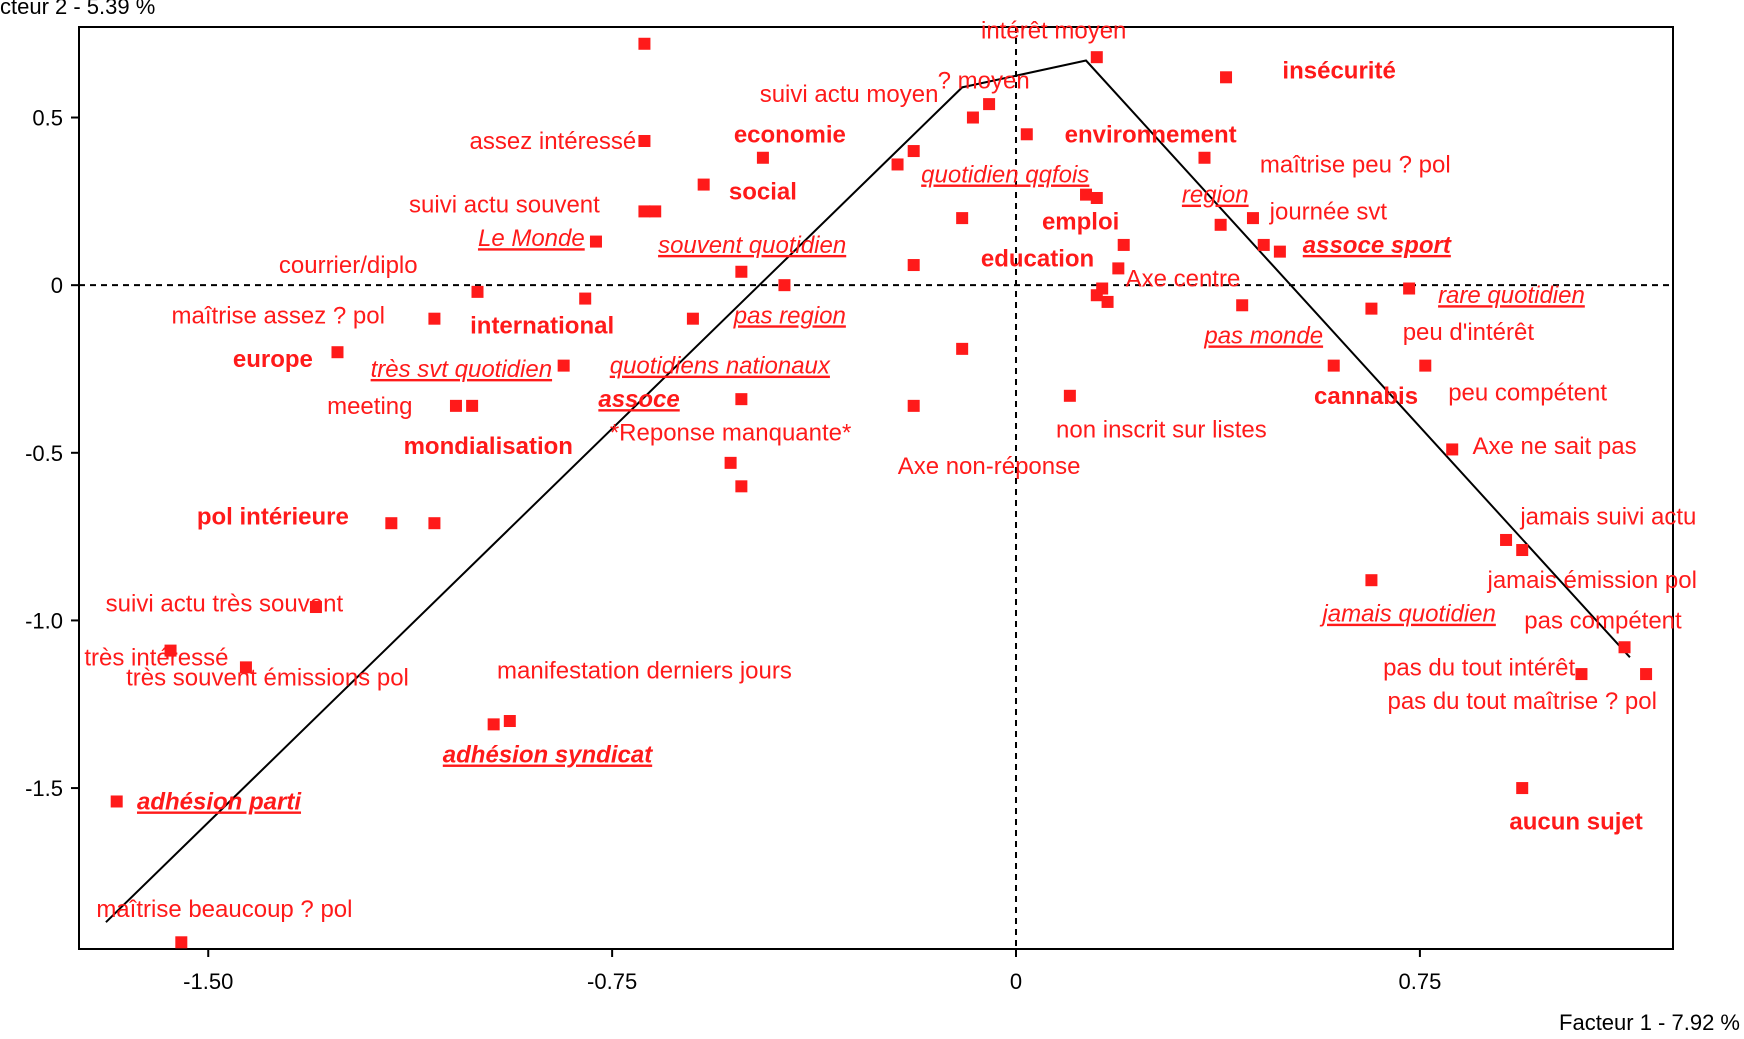 The image size is (1744, 1039). What do you see at coordinates (638, 399) in the screenshot?
I see `point-label: assoce` at bounding box center [638, 399].